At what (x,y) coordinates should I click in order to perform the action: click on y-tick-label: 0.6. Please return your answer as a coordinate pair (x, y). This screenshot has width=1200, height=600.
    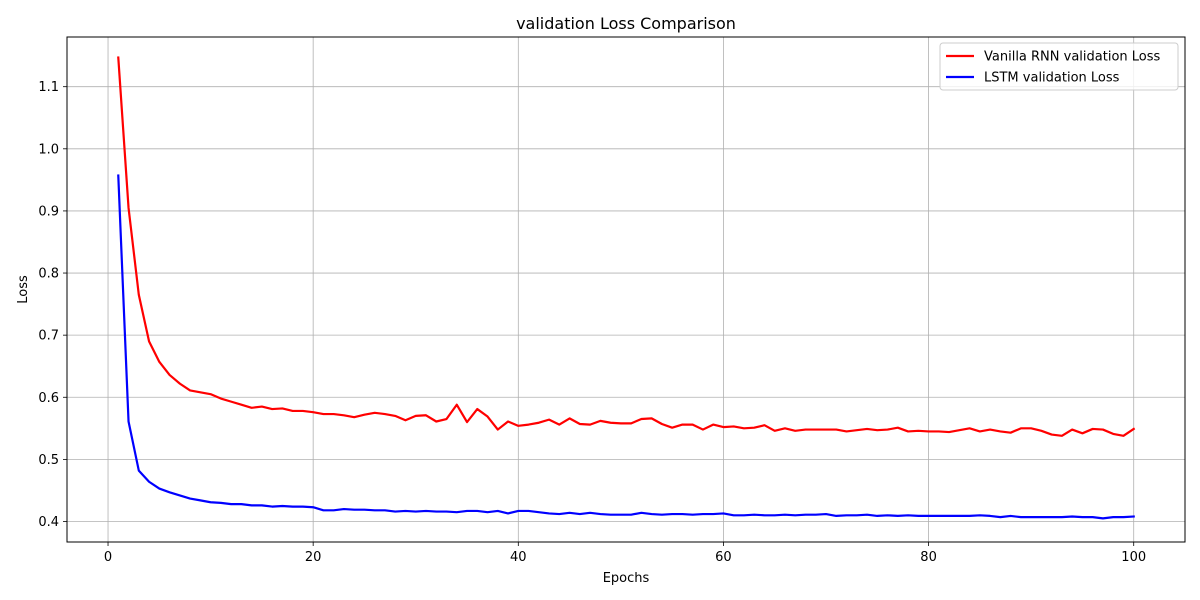
    Looking at the image, I should click on (48, 398).